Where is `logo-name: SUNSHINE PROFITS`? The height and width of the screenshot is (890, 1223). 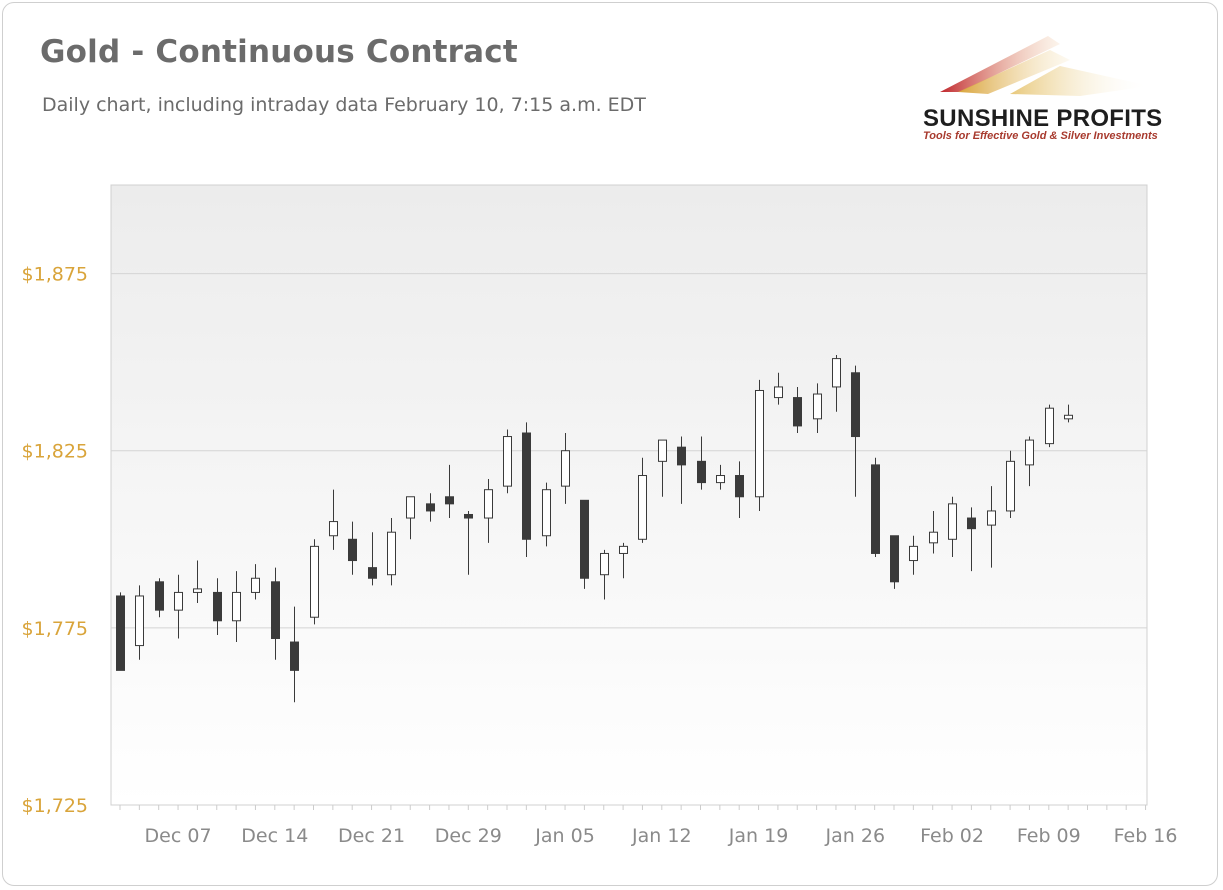
logo-name: SUNSHINE PROFITS is located at coordinates (1043, 118).